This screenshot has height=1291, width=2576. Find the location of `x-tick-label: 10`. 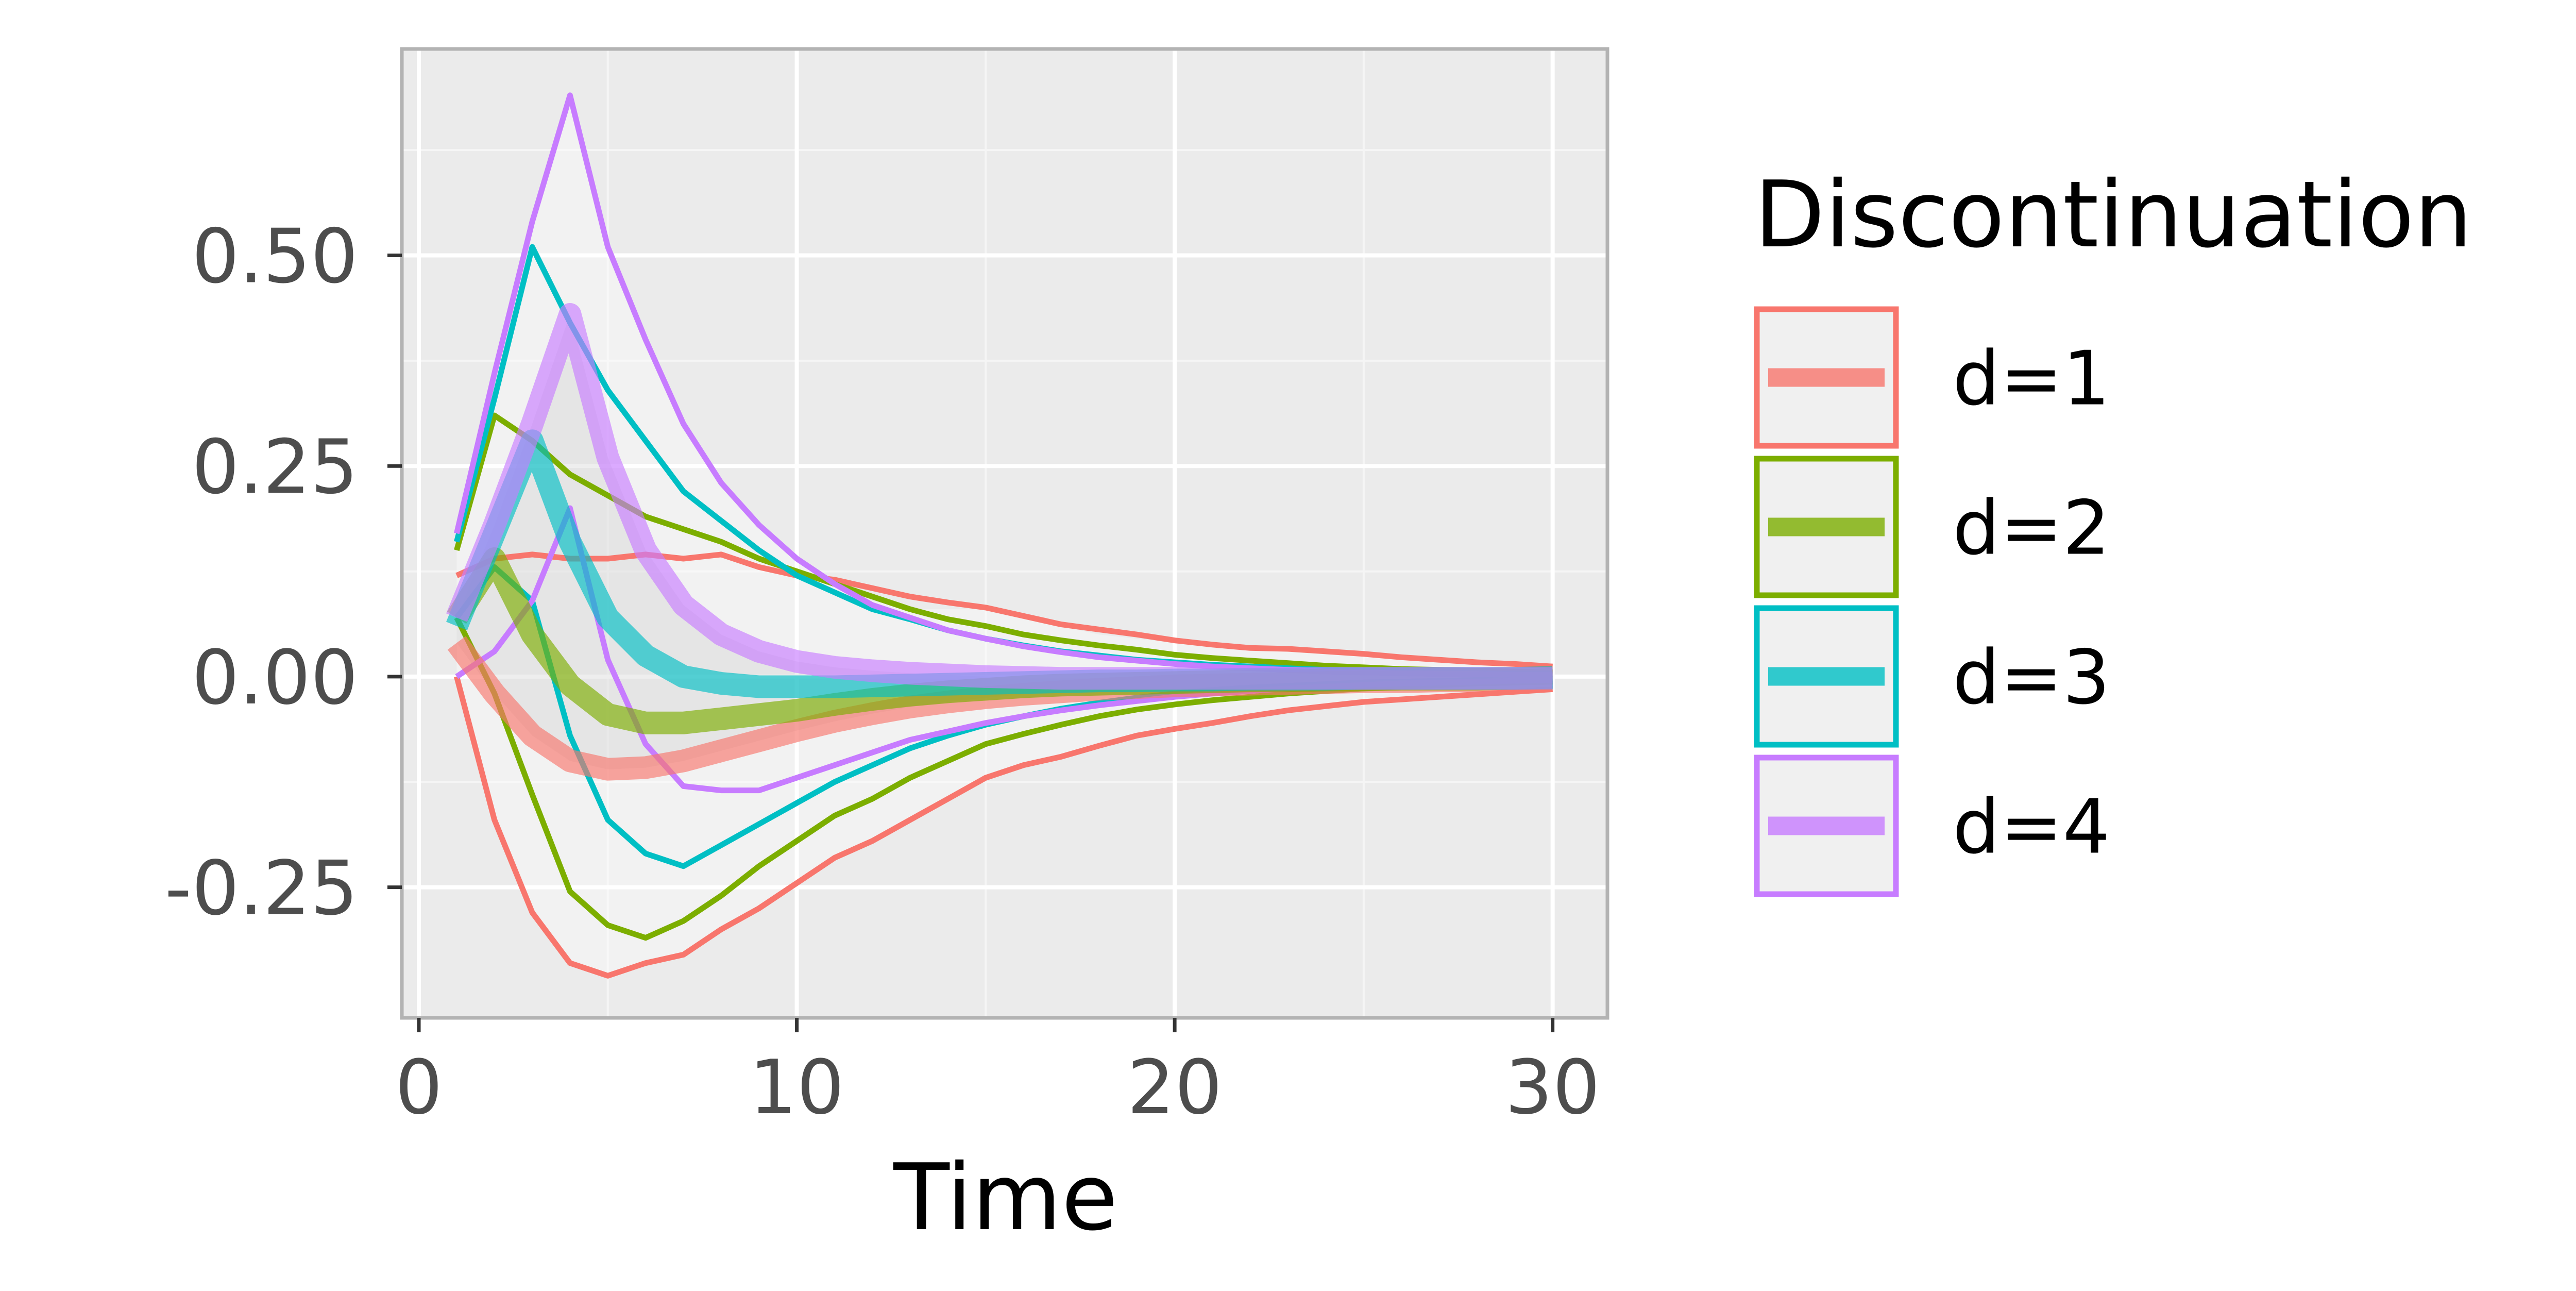

x-tick-label: 10 is located at coordinates (796, 1087).